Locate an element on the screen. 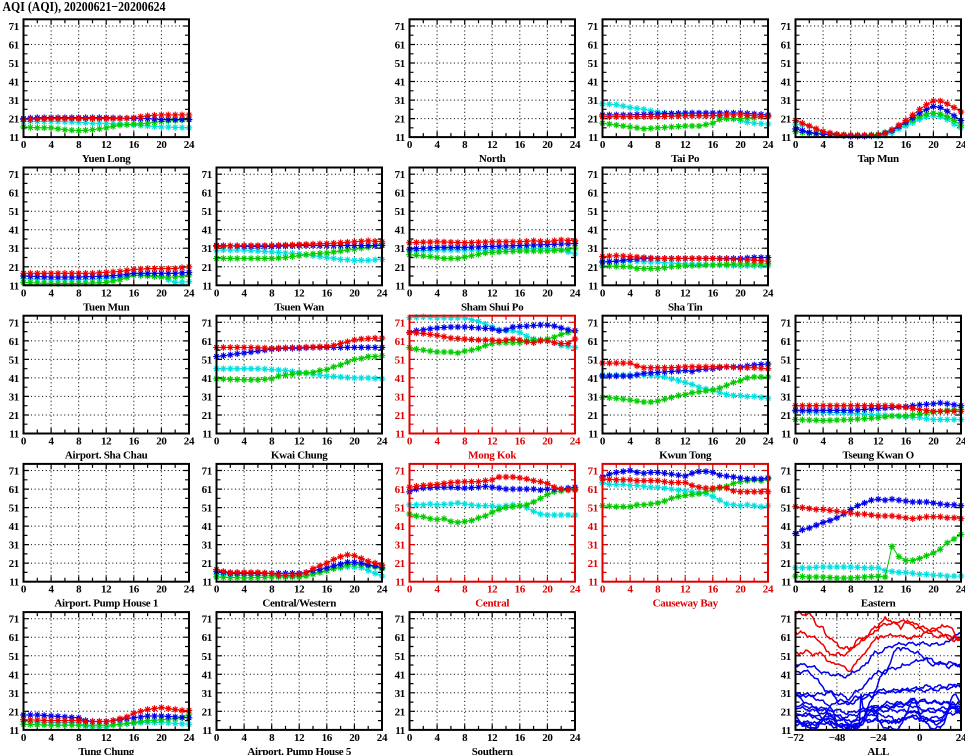 Image resolution: width=965 pixels, height=755 pixels. svg-text: −48 is located at coordinates (837, 738).